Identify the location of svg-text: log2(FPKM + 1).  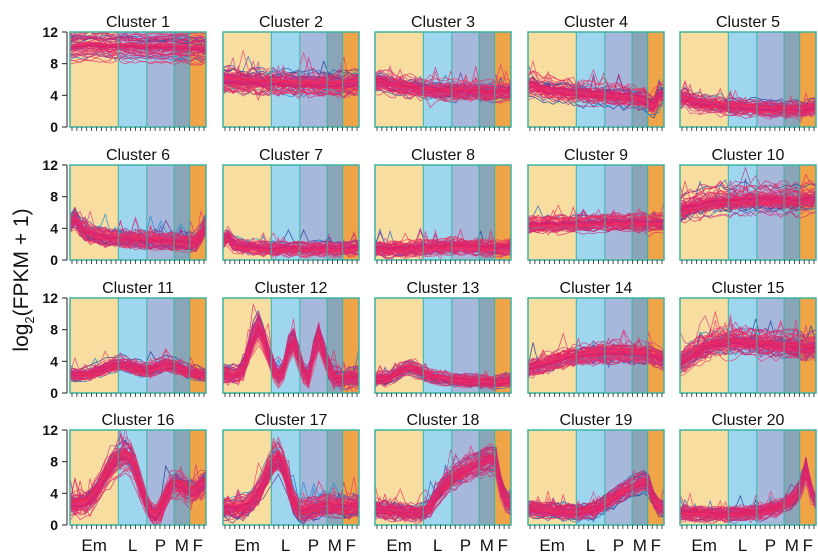
(22, 279).